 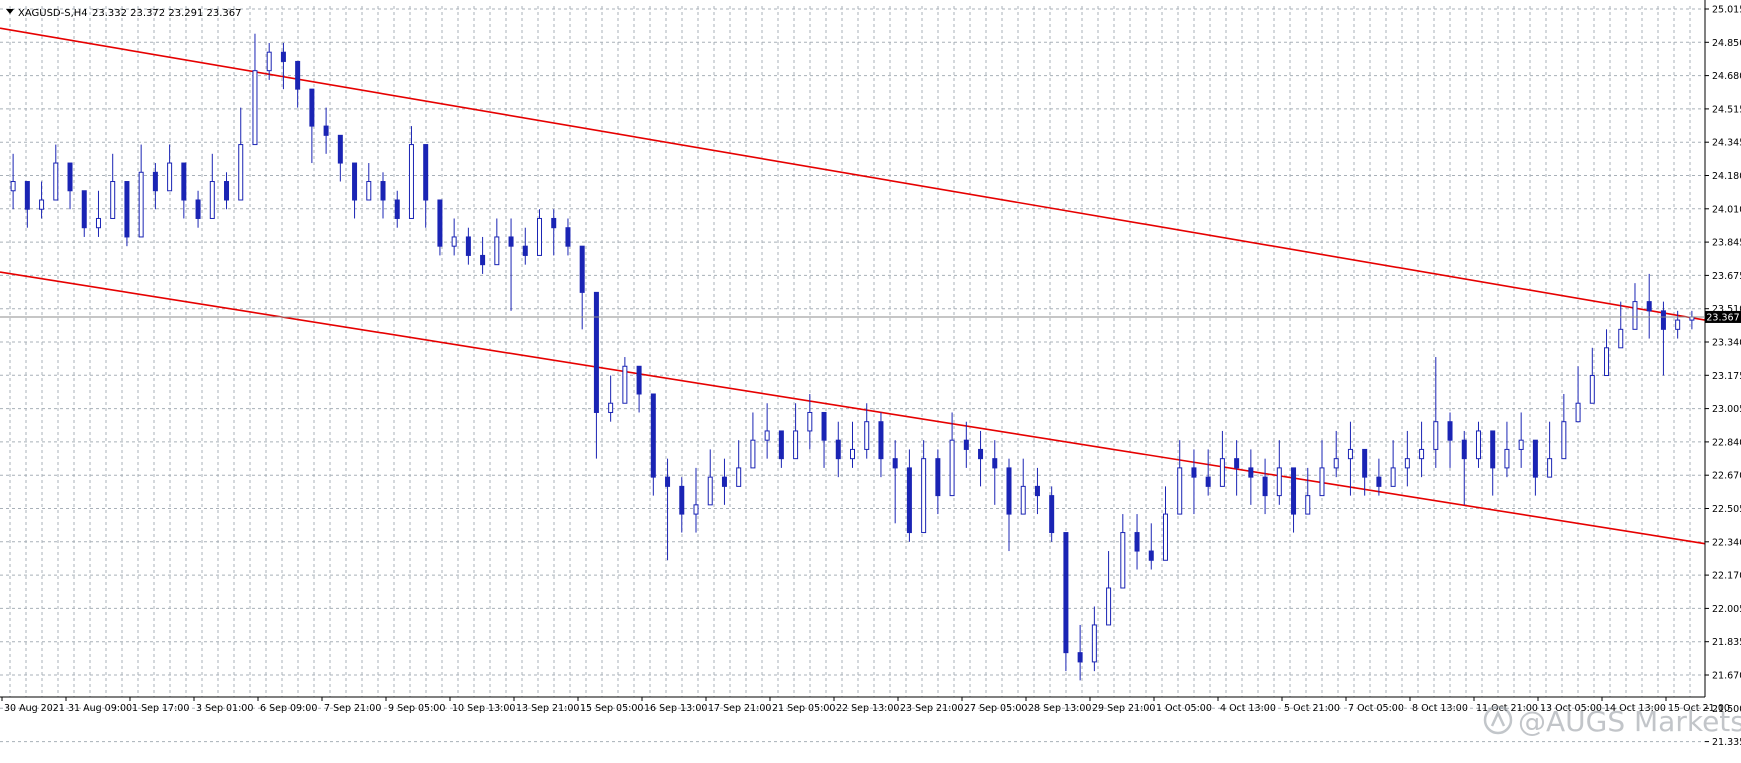 I want to click on time-tick-label: 23 Sep 21:00, so click(x=931, y=708).